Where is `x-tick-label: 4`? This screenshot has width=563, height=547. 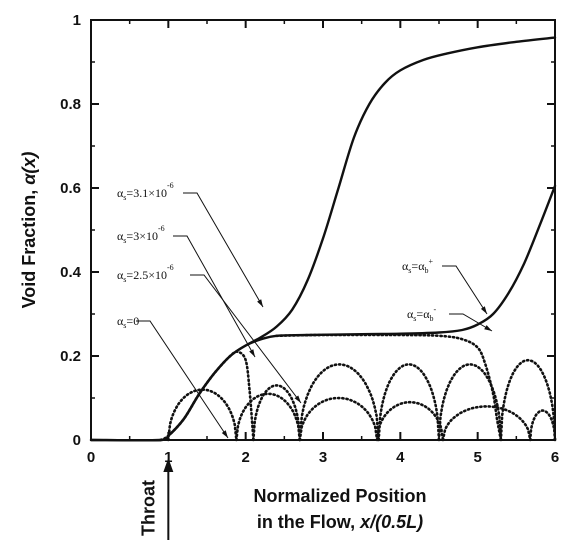
x-tick-label: 4 is located at coordinates (400, 457).